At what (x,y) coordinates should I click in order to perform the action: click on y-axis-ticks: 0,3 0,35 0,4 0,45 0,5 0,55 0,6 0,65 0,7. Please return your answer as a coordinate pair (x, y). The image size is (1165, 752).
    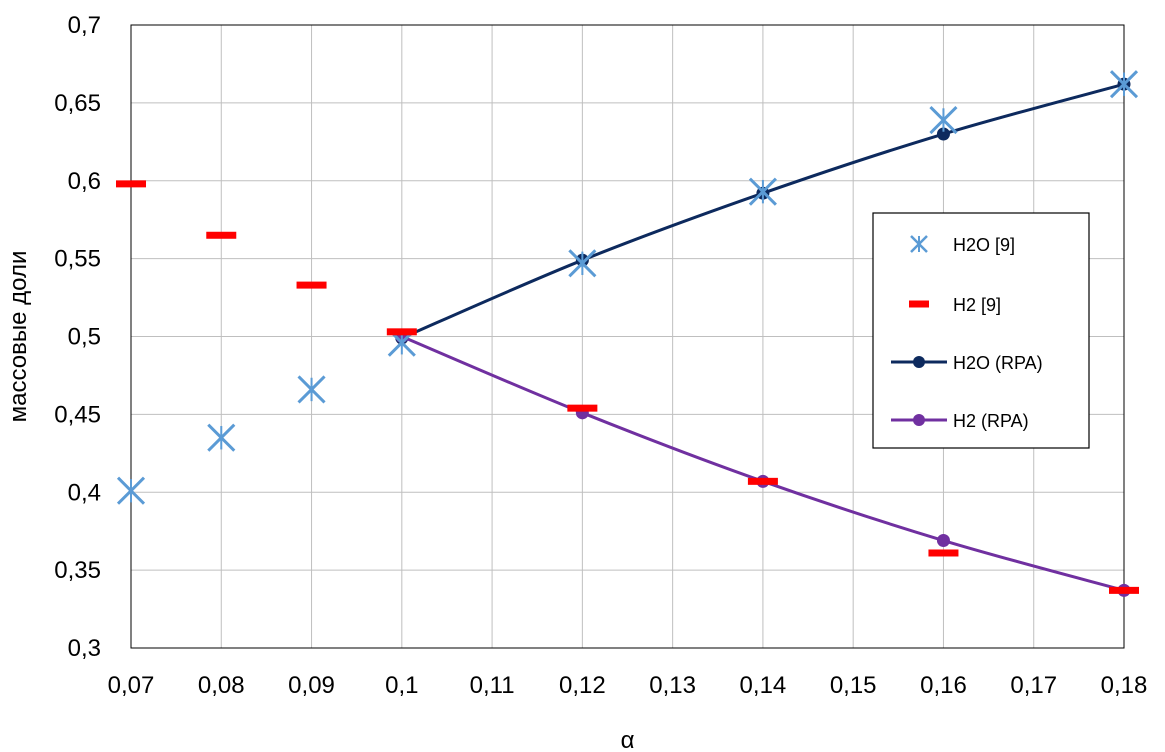
    Looking at the image, I should click on (77, 337).